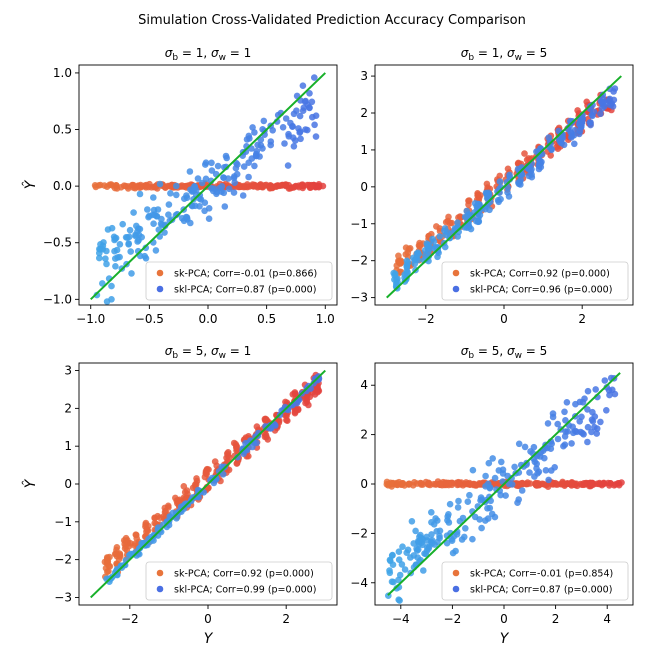 The height and width of the screenshot is (665, 665). Describe the element at coordinates (57, 299) in the screenshot. I see `y-tick-label: −1.0` at that location.